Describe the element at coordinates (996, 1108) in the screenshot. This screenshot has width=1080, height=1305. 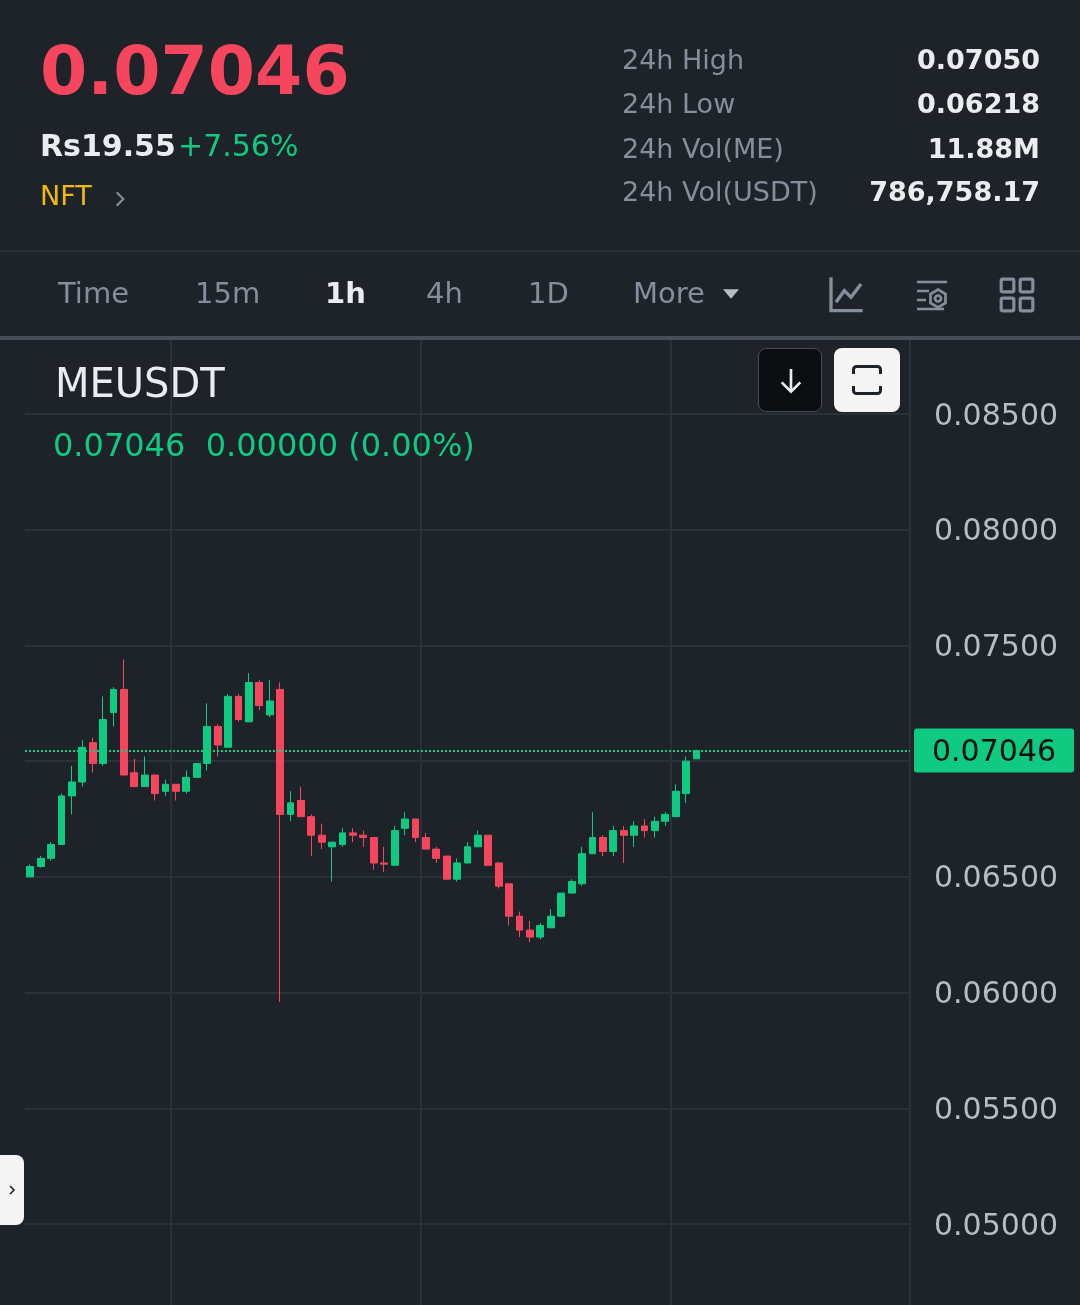
I see `y-tick-label: 0.05500` at that location.